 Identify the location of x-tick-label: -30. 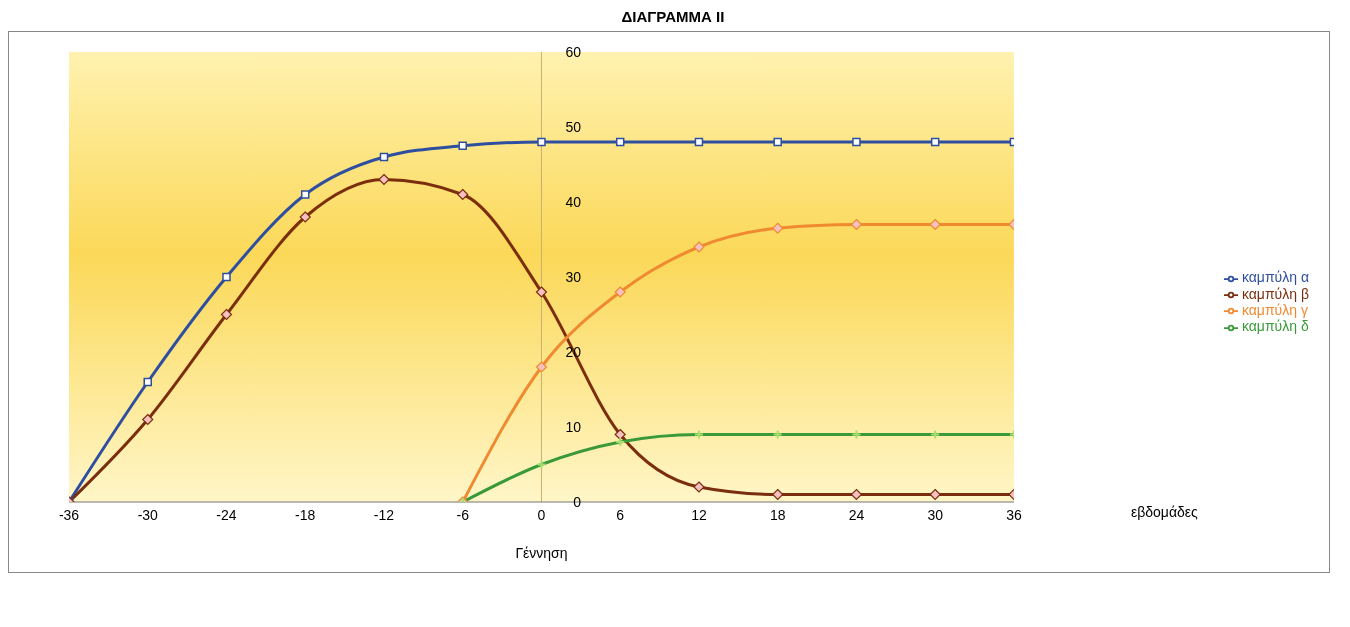
(148, 514).